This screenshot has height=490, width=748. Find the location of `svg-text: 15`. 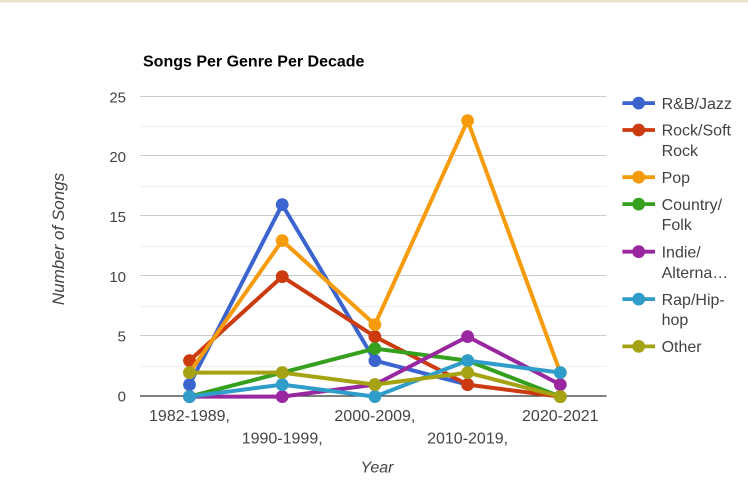

svg-text: 15 is located at coordinates (117, 217).